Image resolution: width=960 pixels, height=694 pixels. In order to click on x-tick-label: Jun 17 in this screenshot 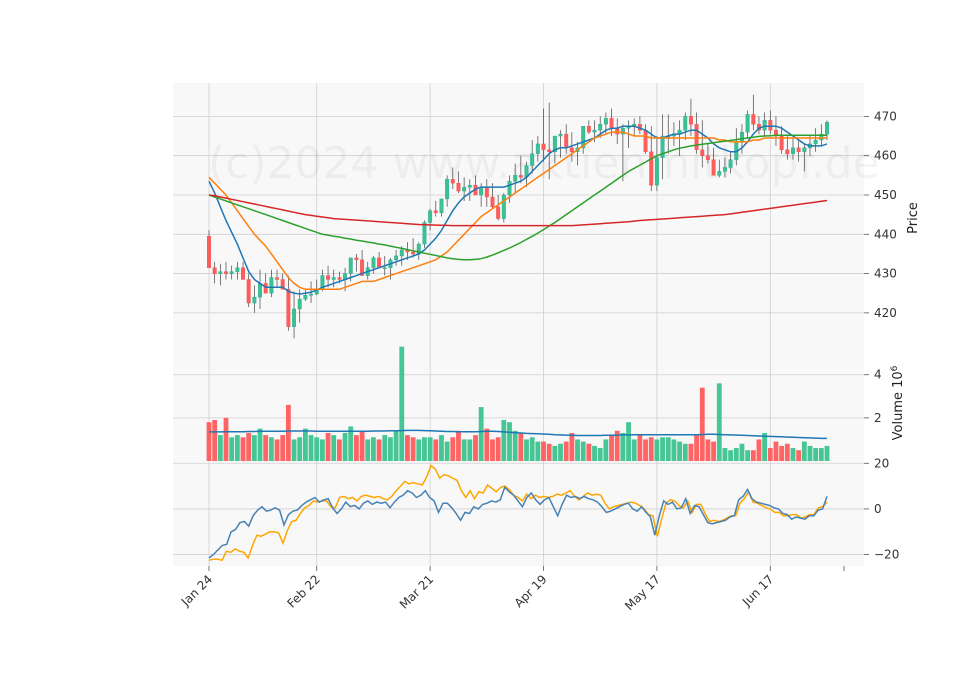, I will do `click(757, 590)`.